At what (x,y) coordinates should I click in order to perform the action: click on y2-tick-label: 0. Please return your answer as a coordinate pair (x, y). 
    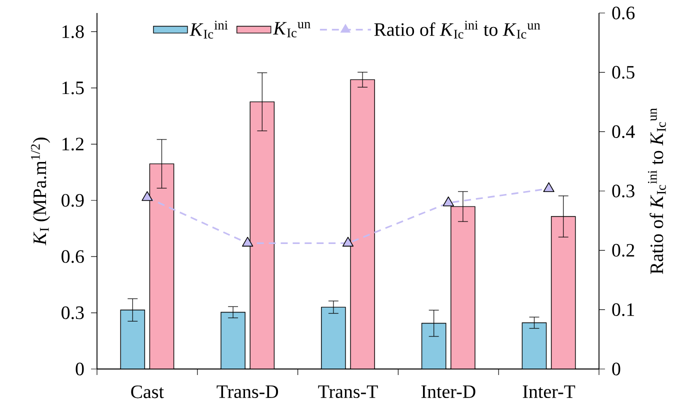
    Looking at the image, I should click on (616, 369).